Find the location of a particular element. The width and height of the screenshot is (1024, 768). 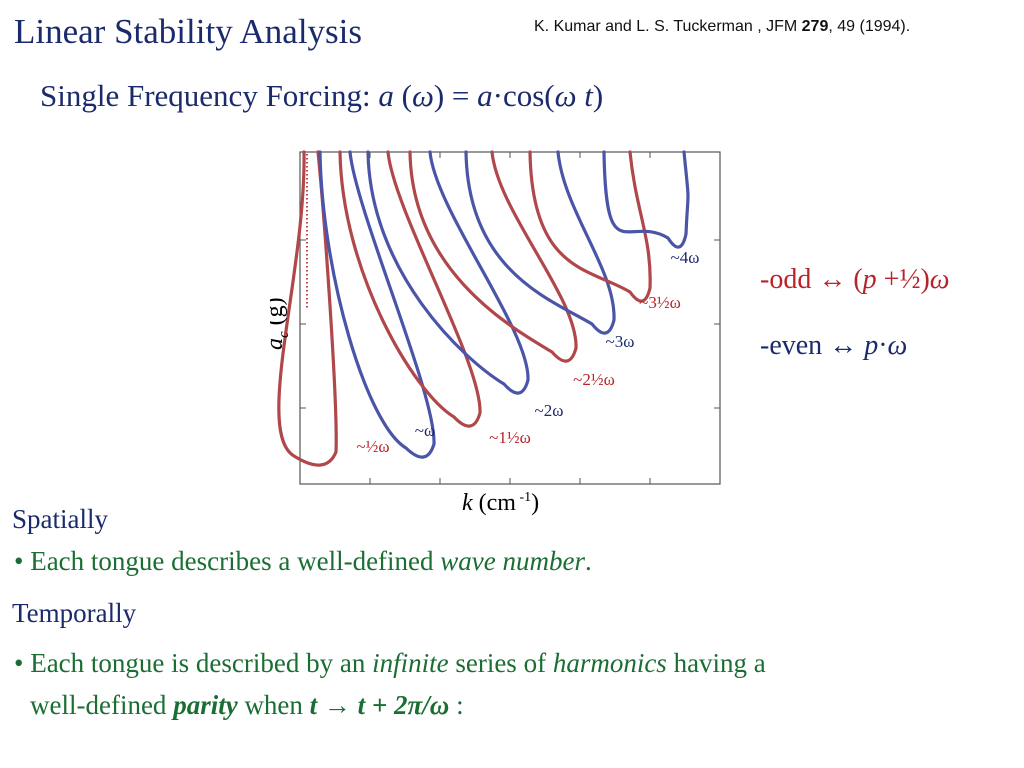

legend-even-label: even ↔ is located at coordinates (817, 345).